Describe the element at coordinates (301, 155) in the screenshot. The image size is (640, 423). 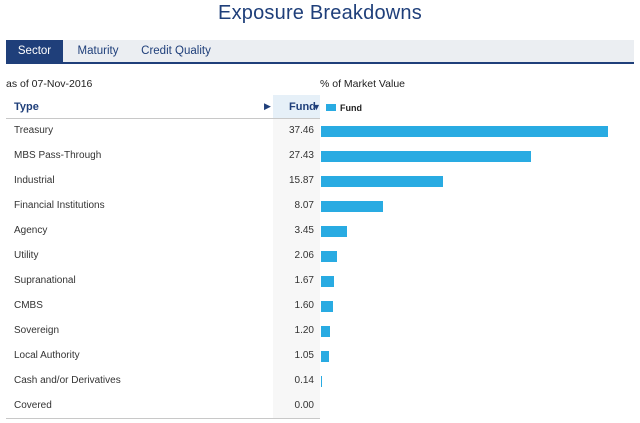
I see `row-value: 27.43` at that location.